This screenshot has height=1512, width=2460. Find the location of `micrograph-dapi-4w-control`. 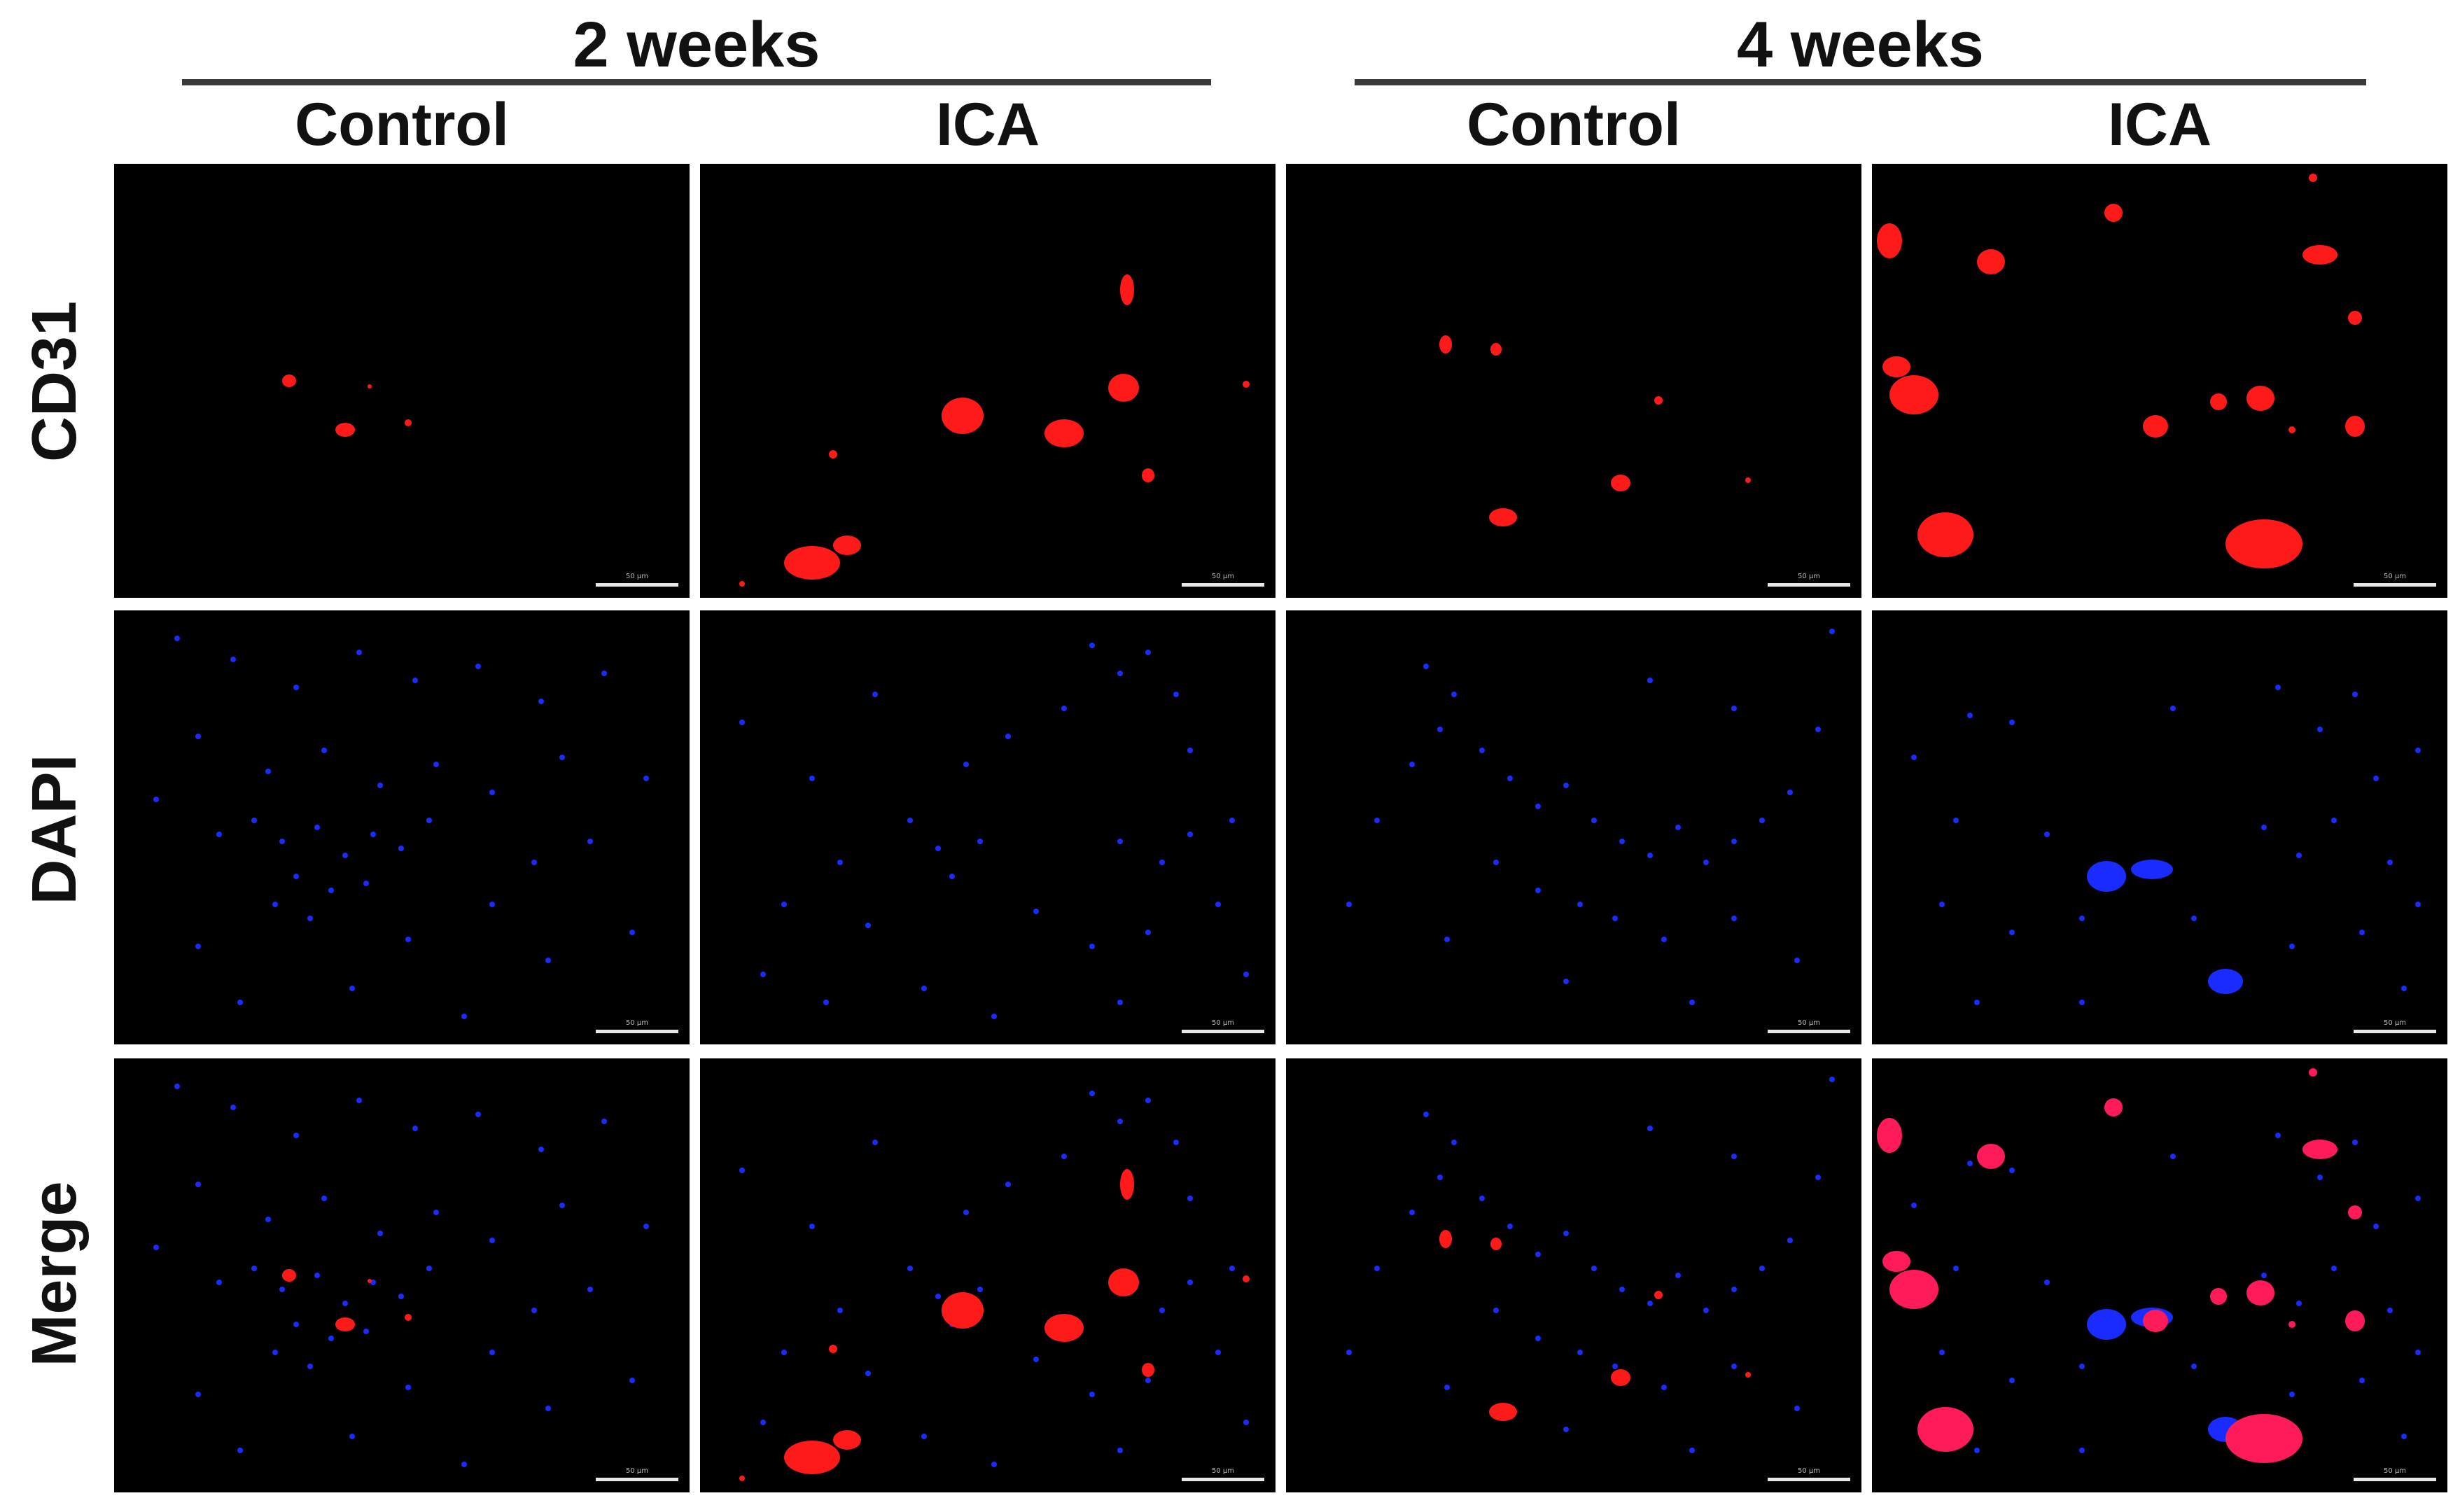

micrograph-dapi-4w-control is located at coordinates (1590, 817).